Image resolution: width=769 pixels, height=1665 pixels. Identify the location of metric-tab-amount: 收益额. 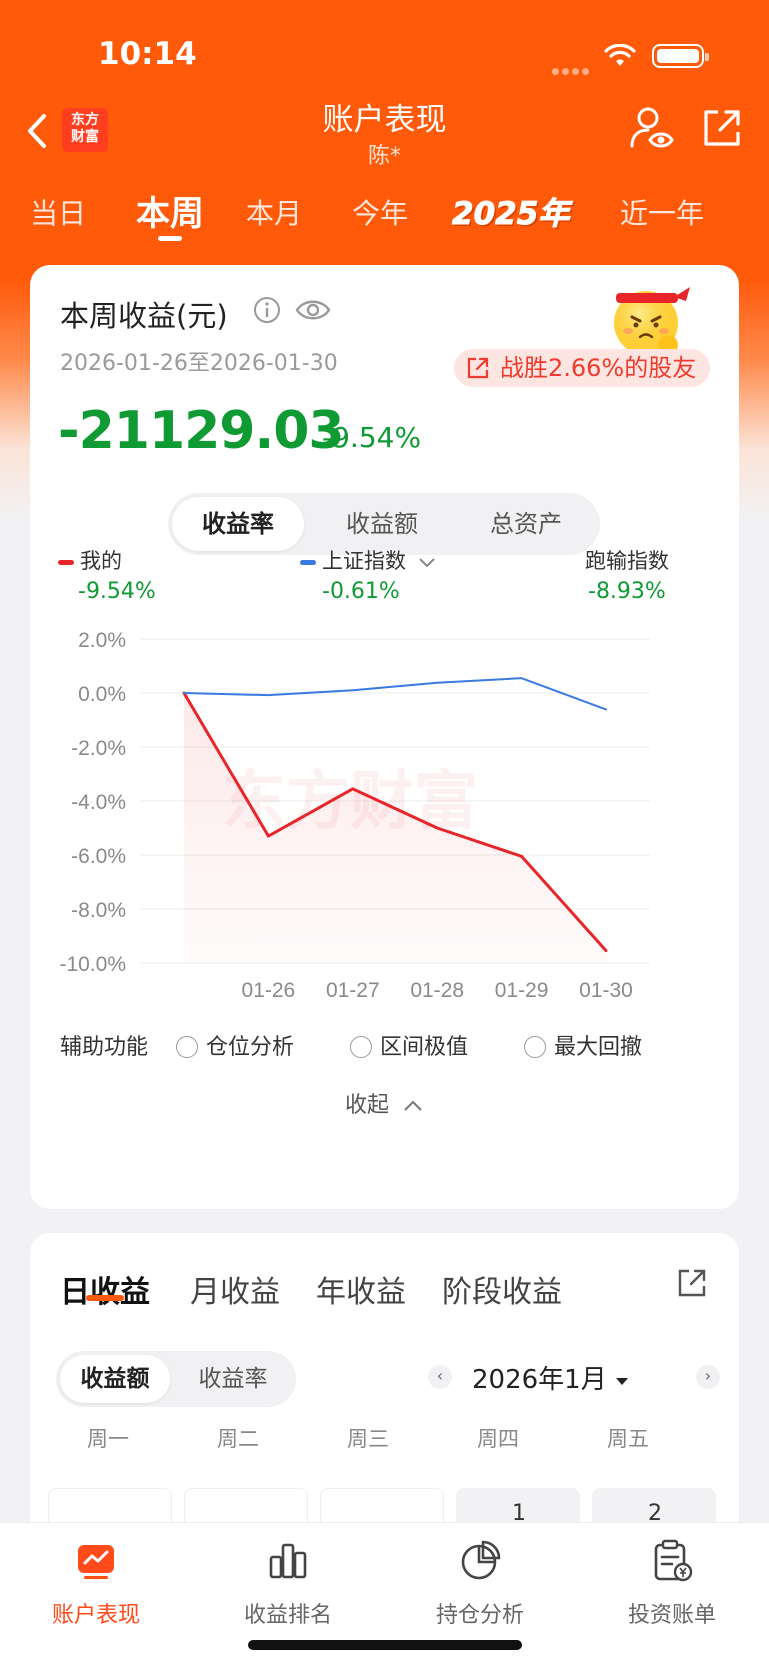
(382, 524).